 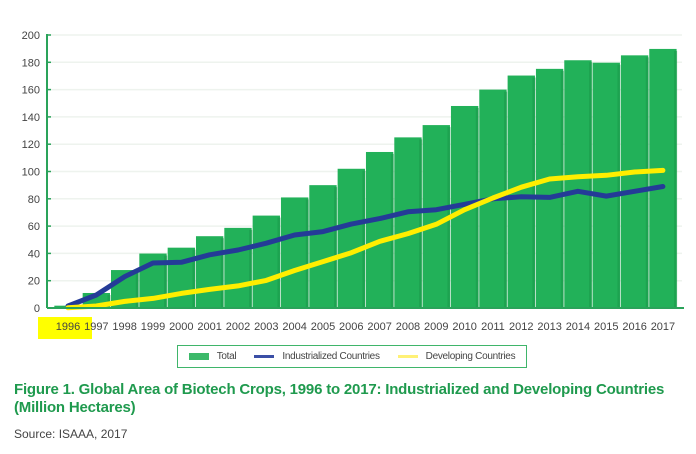 I want to click on legend-item-industrialized: Industrialized Countries, so click(x=317, y=356).